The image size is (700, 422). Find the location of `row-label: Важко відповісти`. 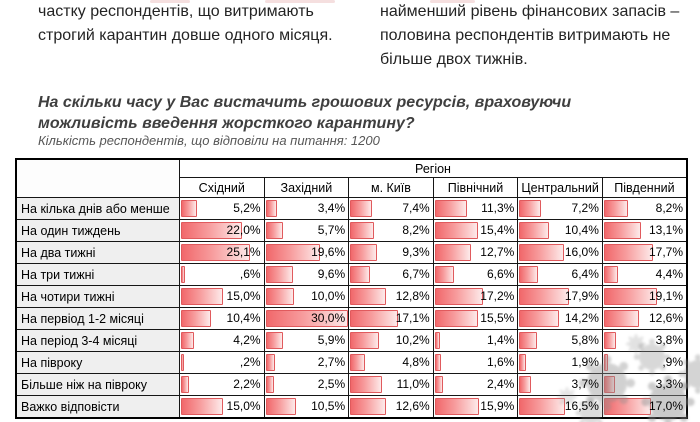

row-label: Важко відповісти is located at coordinates (97, 407).